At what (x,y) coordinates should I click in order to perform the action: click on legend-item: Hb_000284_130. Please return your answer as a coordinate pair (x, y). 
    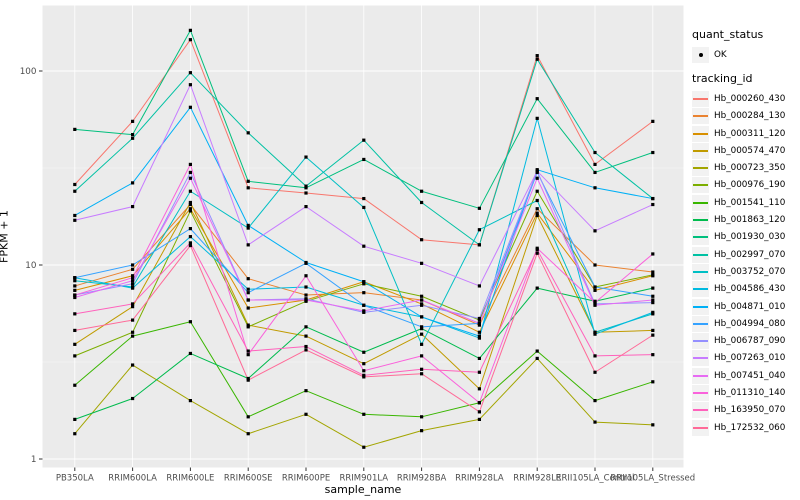
    Looking at the image, I should click on (745, 116).